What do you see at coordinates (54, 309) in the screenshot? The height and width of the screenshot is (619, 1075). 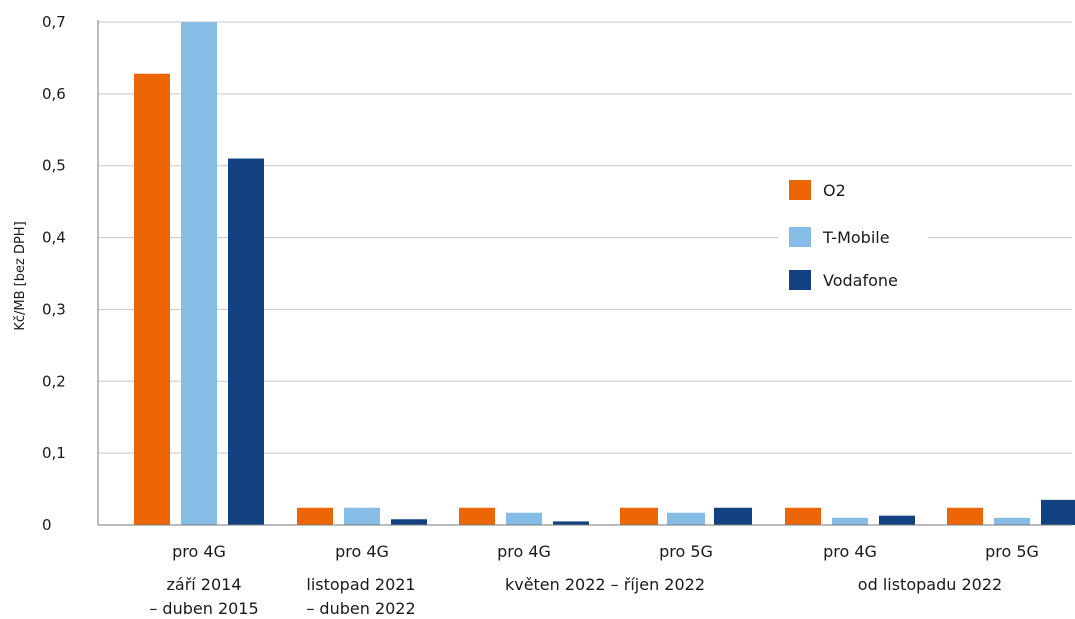 I see `y-tick-label: 0,3` at bounding box center [54, 309].